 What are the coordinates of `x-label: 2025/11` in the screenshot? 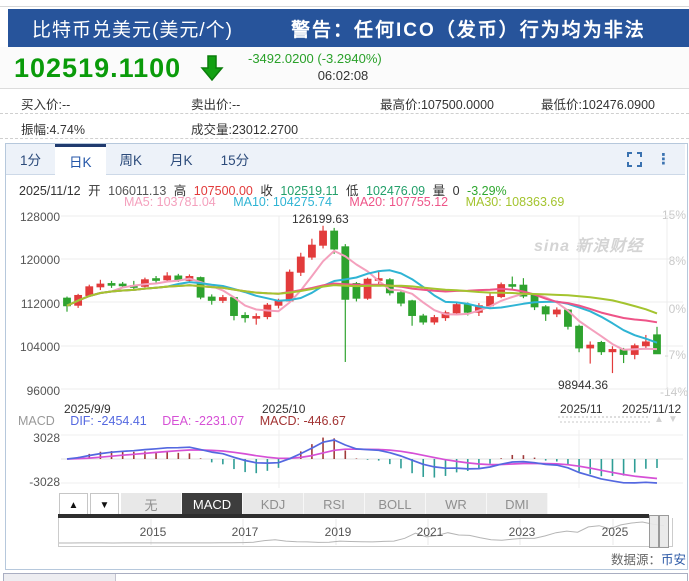 It's located at (581, 409).